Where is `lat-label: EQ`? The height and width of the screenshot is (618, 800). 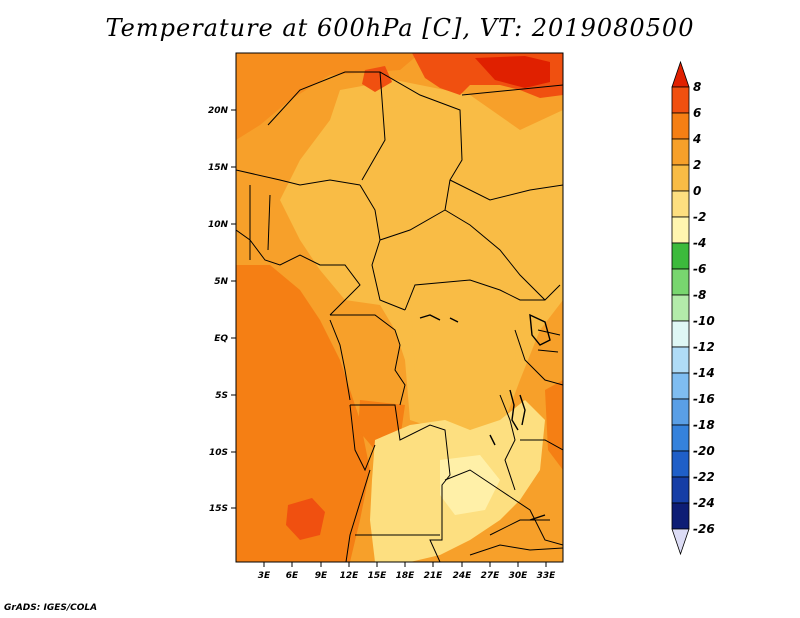 lat-label: EQ is located at coordinates (221, 339).